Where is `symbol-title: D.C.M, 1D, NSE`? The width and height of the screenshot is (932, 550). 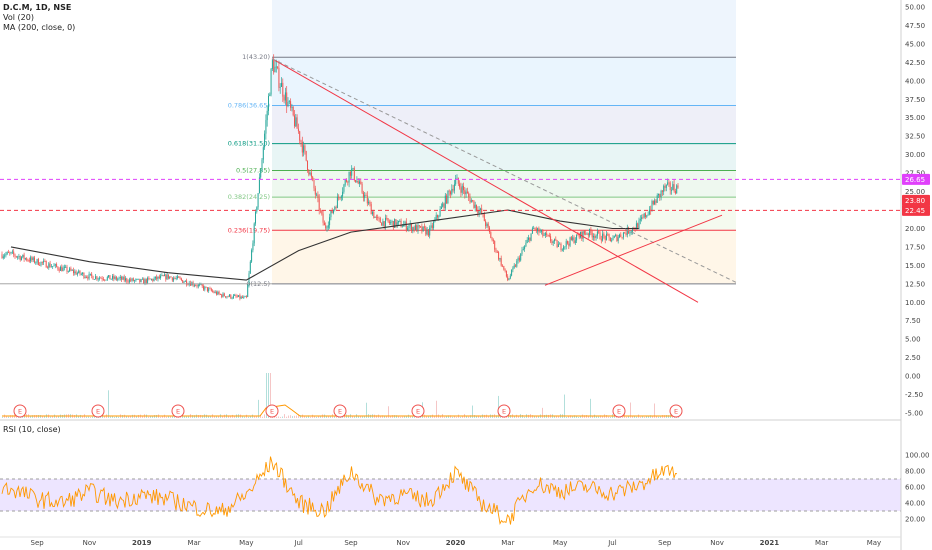
symbol-title: D.C.M, 1D, NSE is located at coordinates (37, 7).